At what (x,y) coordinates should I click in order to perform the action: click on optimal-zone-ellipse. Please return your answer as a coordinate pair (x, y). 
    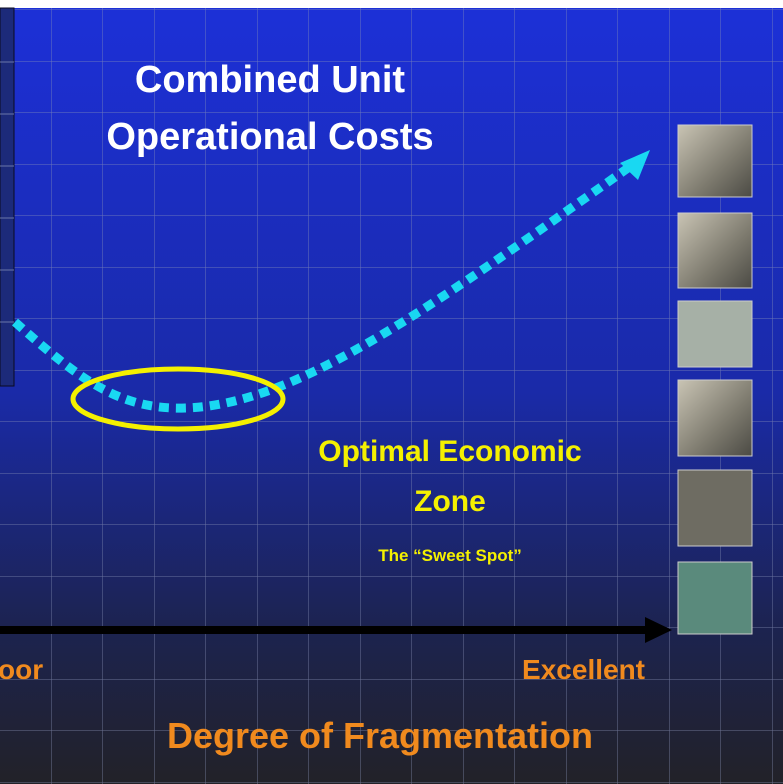
    Looking at the image, I should click on (178, 399).